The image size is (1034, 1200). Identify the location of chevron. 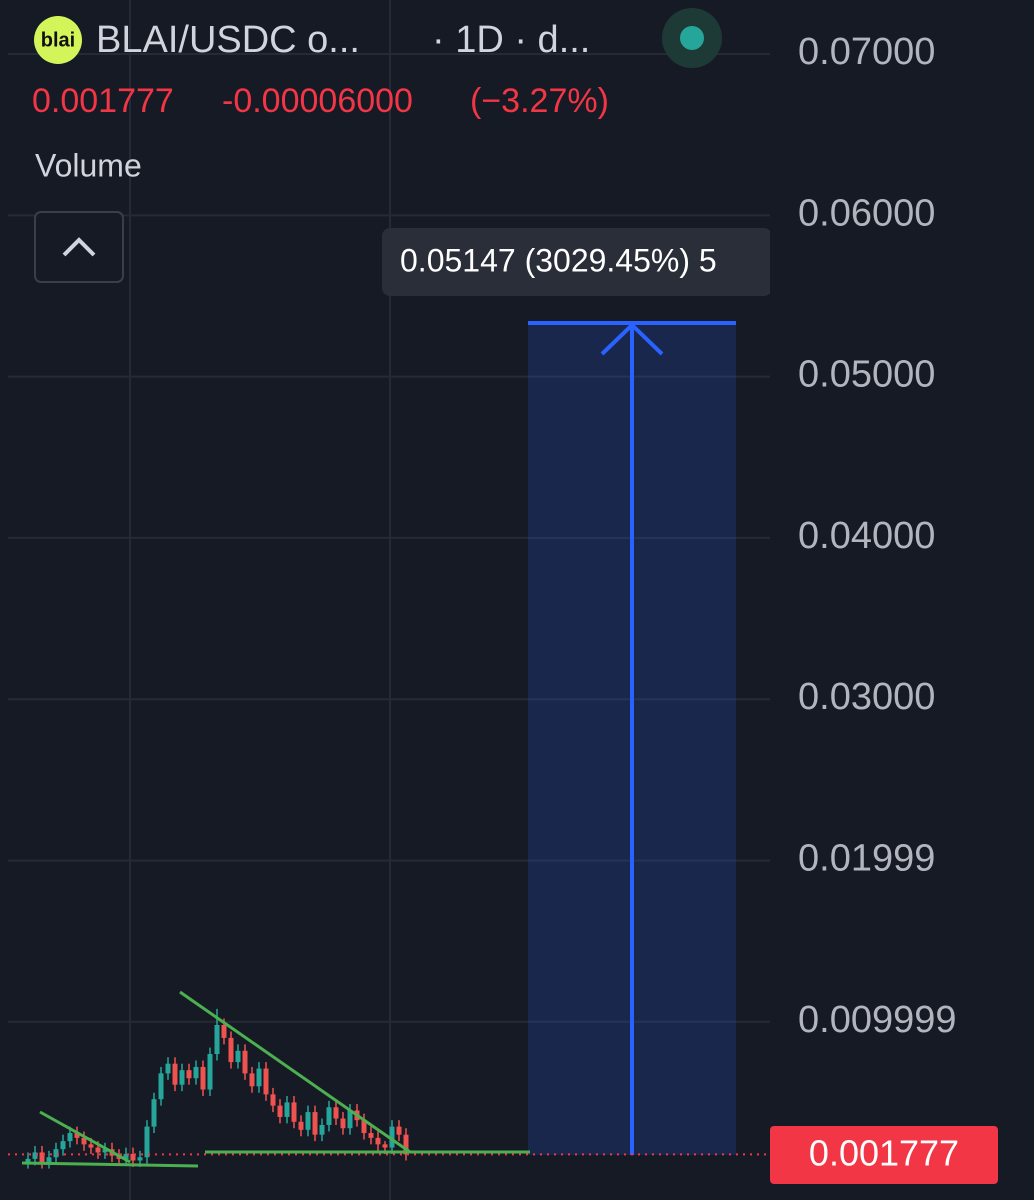
(79, 247).